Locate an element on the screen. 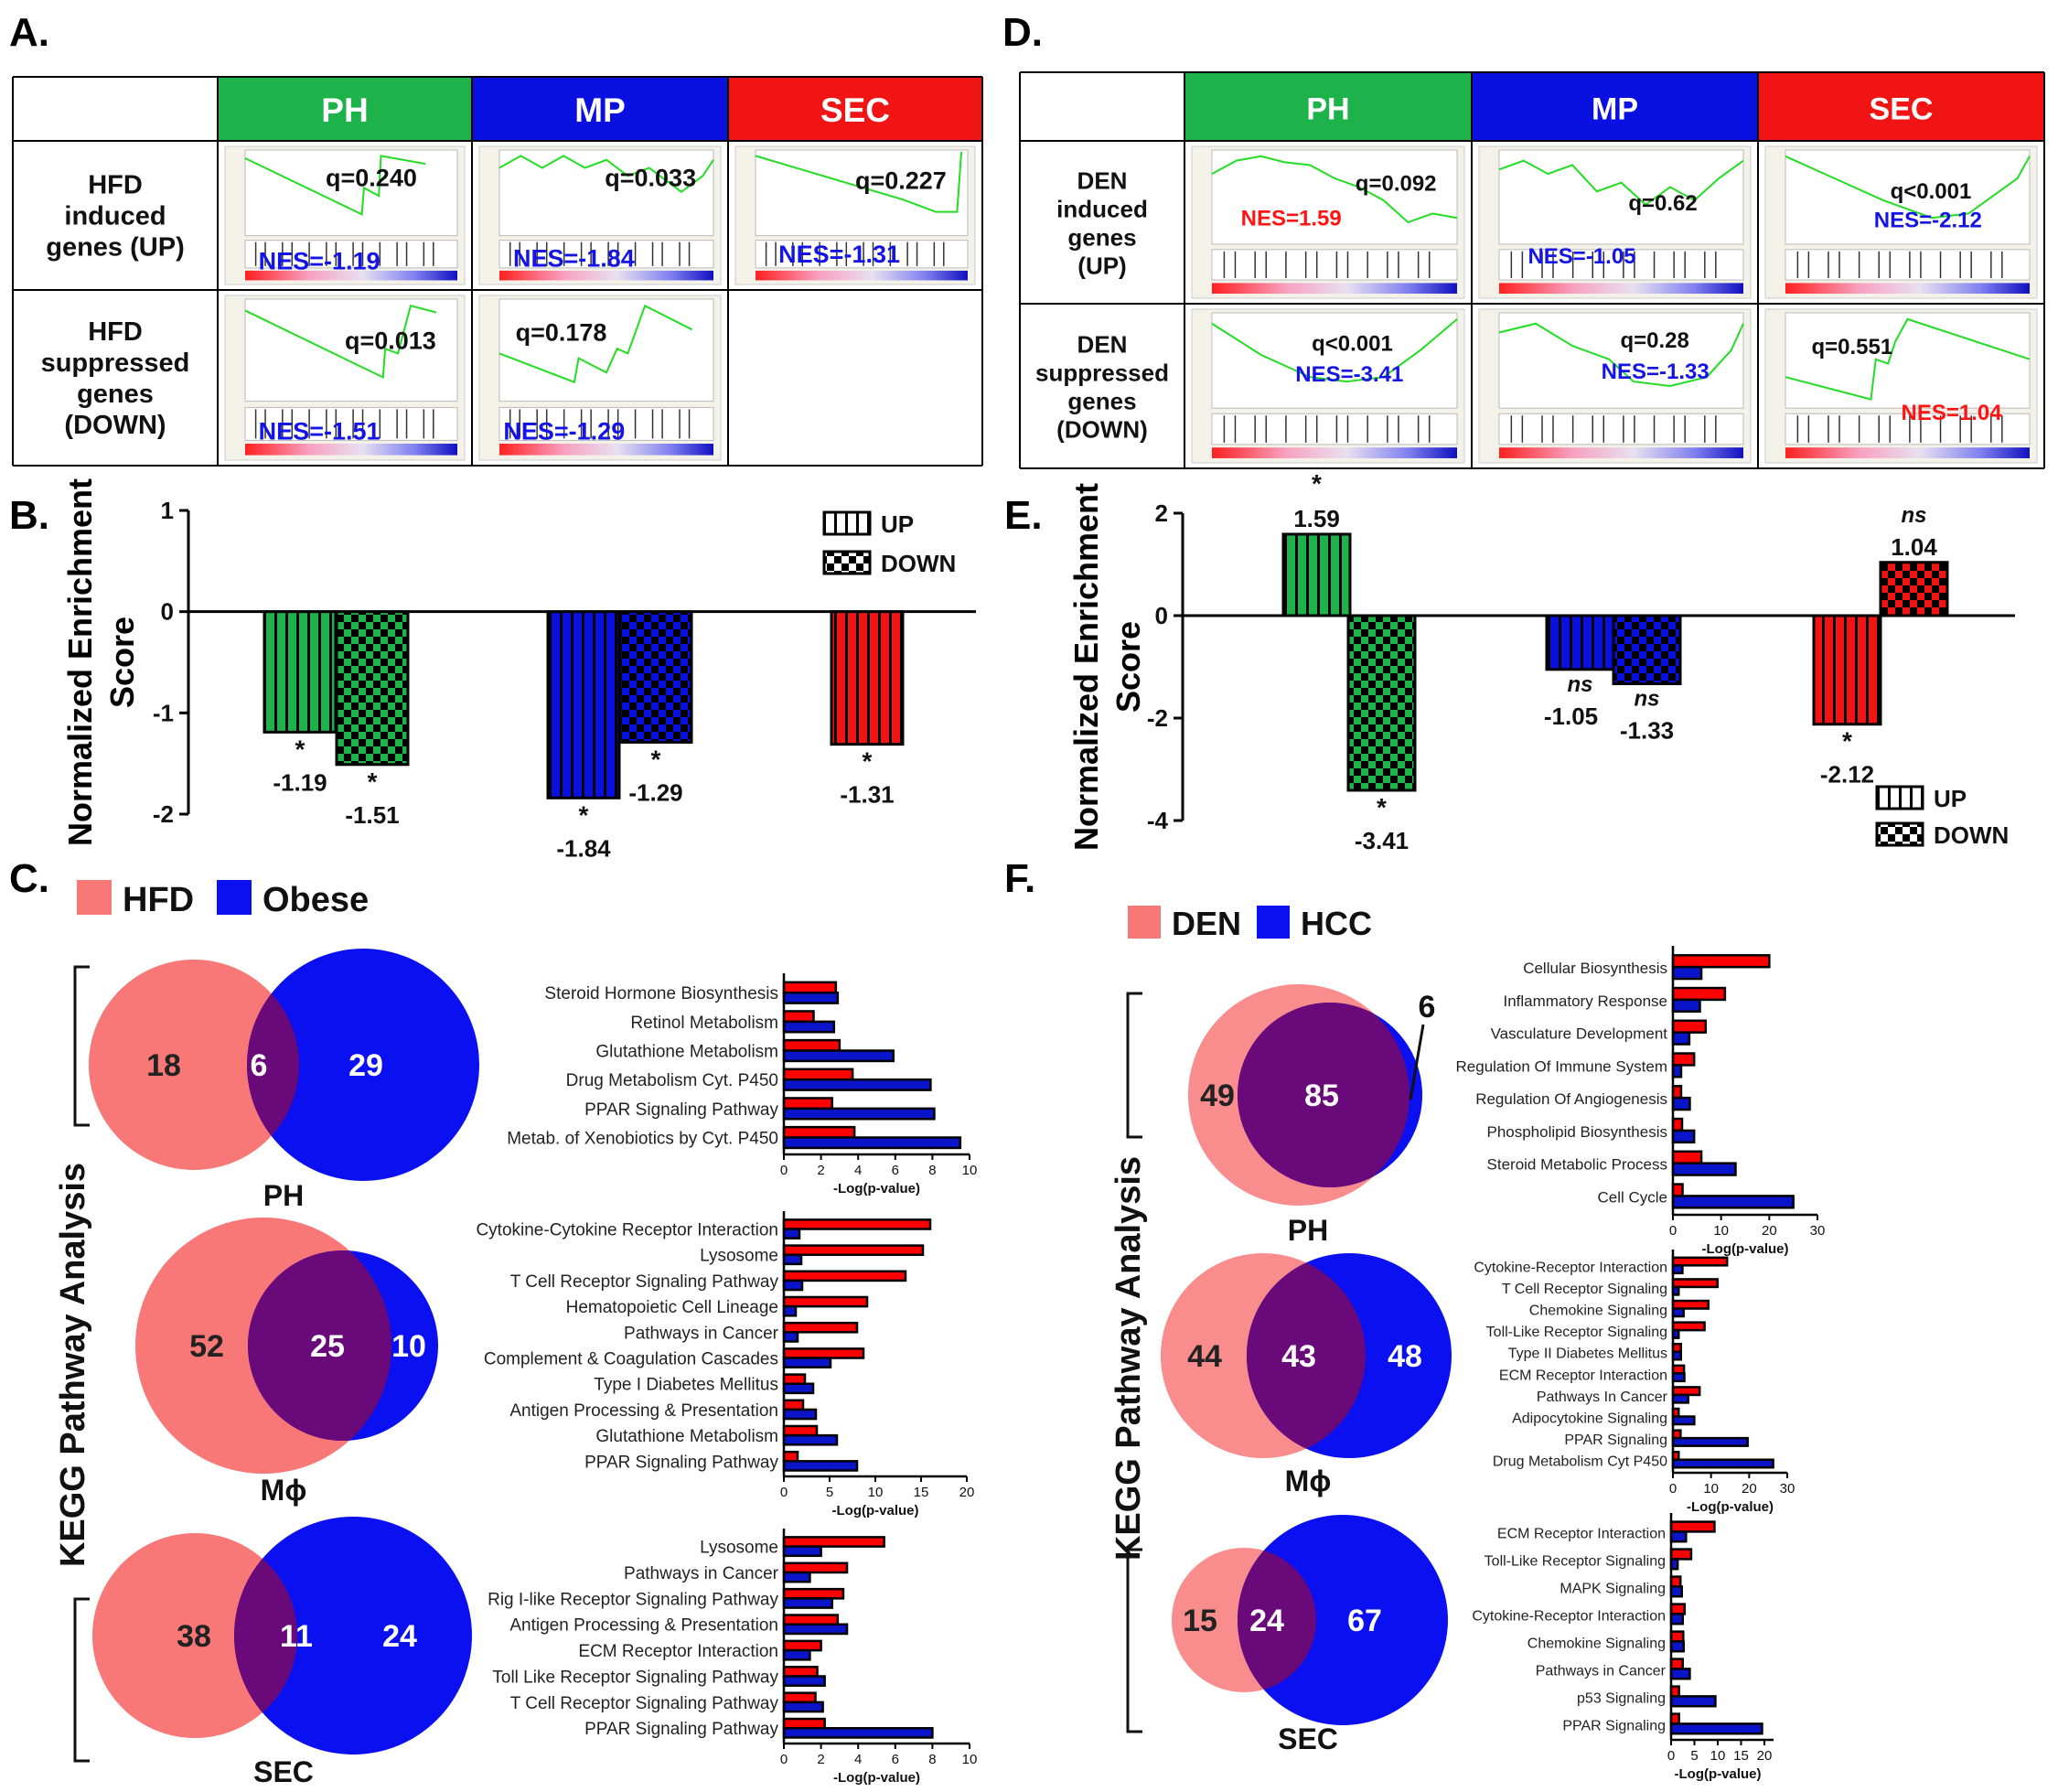 The height and width of the screenshot is (1792, 2058). bar-down-ph is located at coordinates (372, 688).